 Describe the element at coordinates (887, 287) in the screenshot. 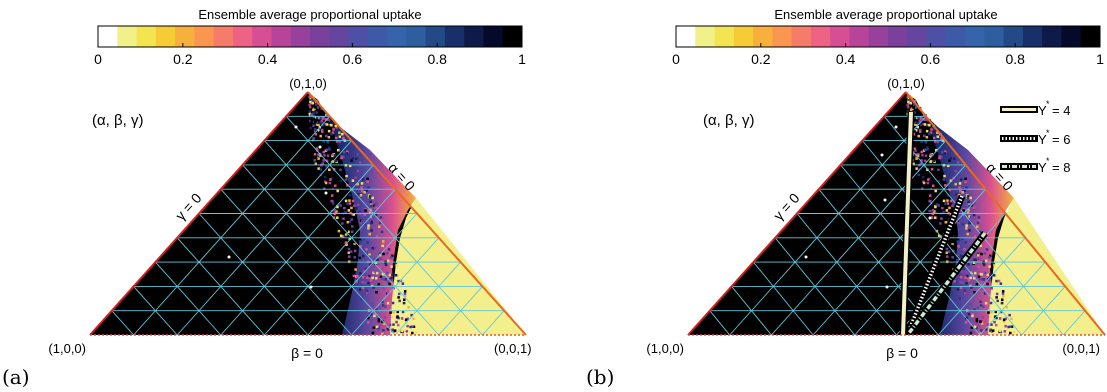

I see `marker` at that location.